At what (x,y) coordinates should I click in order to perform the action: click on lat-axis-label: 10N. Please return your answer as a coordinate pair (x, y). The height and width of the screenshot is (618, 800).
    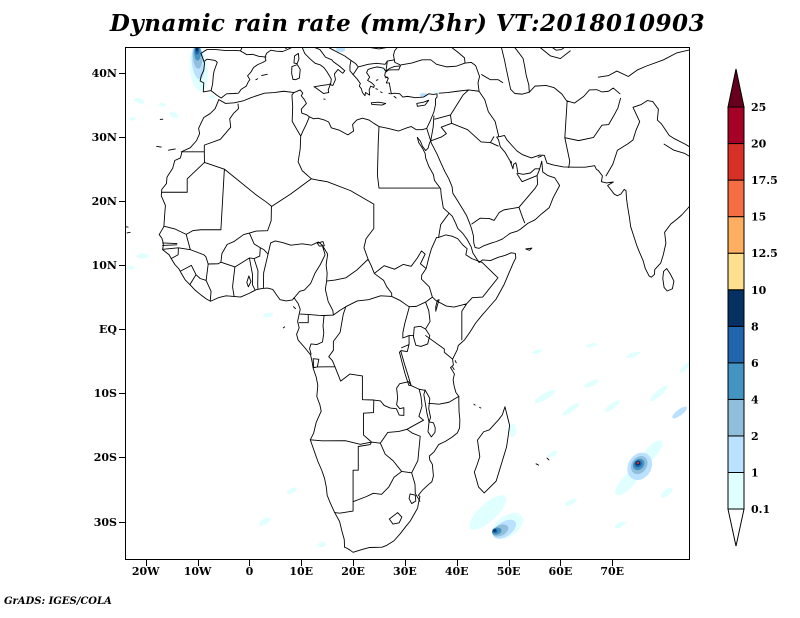
    Looking at the image, I should click on (104, 266).